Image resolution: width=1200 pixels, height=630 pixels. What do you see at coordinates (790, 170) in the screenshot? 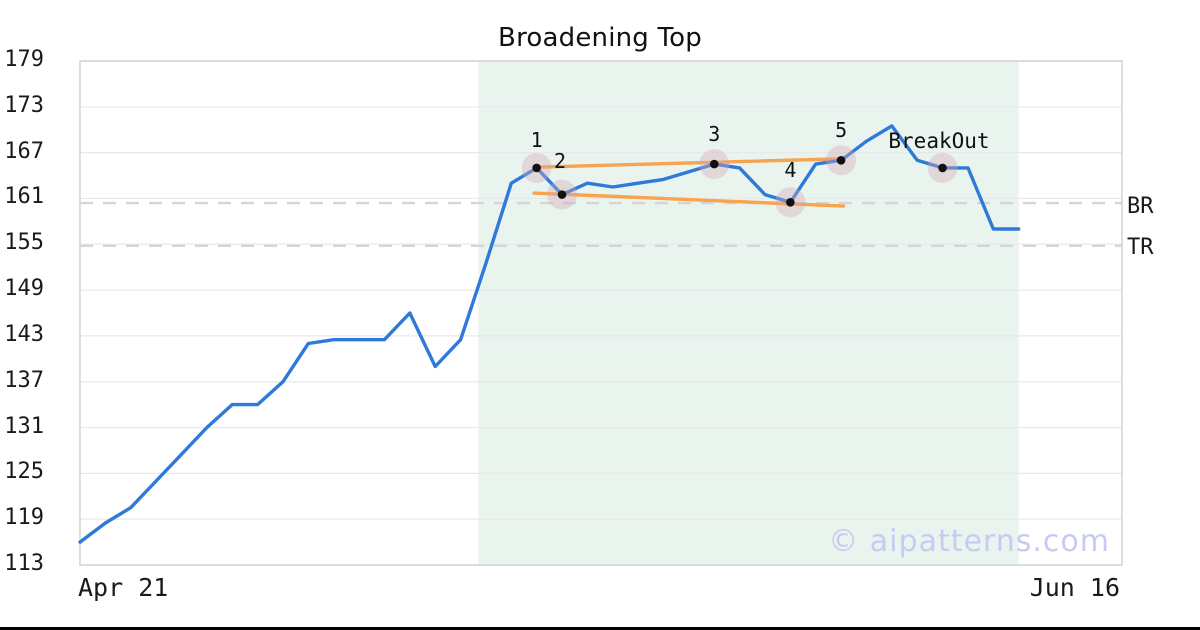
I see `pattern-point-label: 4` at bounding box center [790, 170].